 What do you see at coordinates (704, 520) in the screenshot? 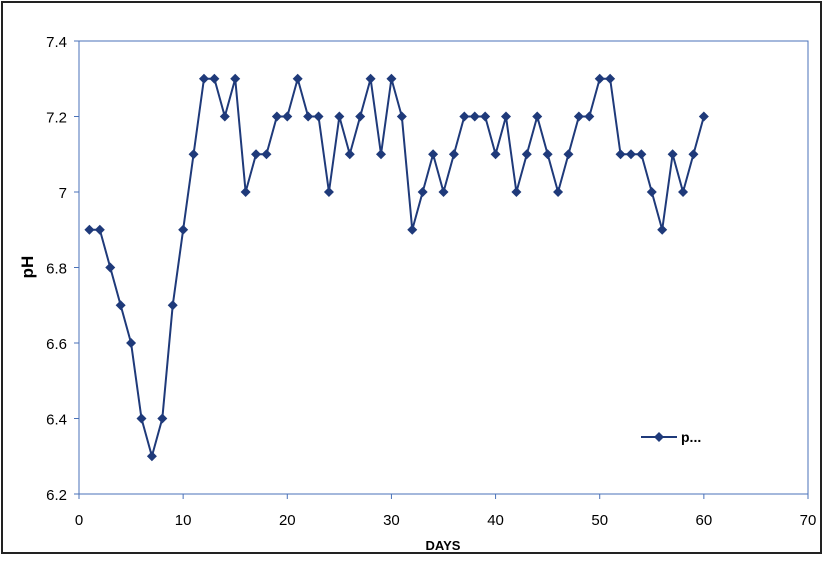
I see `x-tick-label: 60` at bounding box center [704, 520].